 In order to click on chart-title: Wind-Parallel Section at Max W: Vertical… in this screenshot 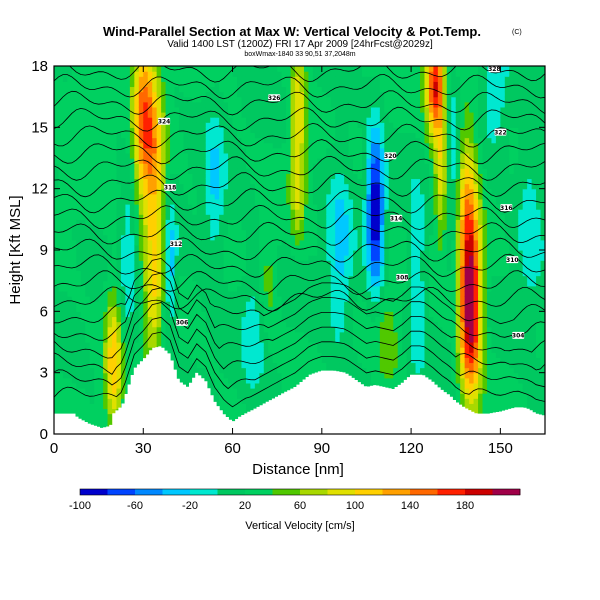, I will do `click(292, 31)`.